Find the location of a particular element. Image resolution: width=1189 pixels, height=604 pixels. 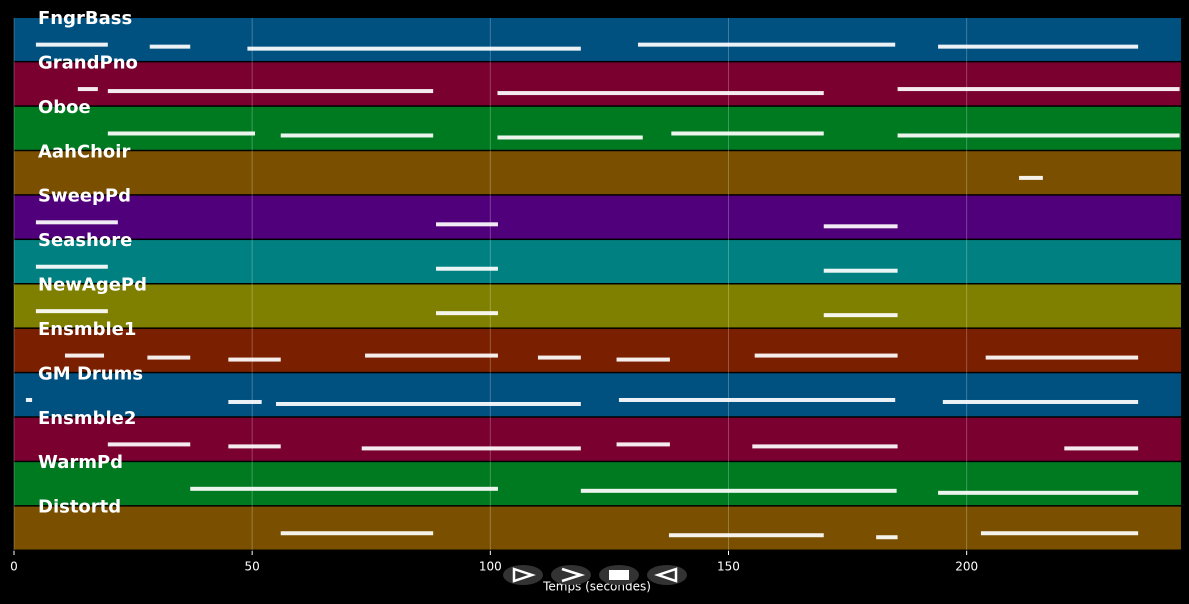

rewind-button is located at coordinates (667, 575).